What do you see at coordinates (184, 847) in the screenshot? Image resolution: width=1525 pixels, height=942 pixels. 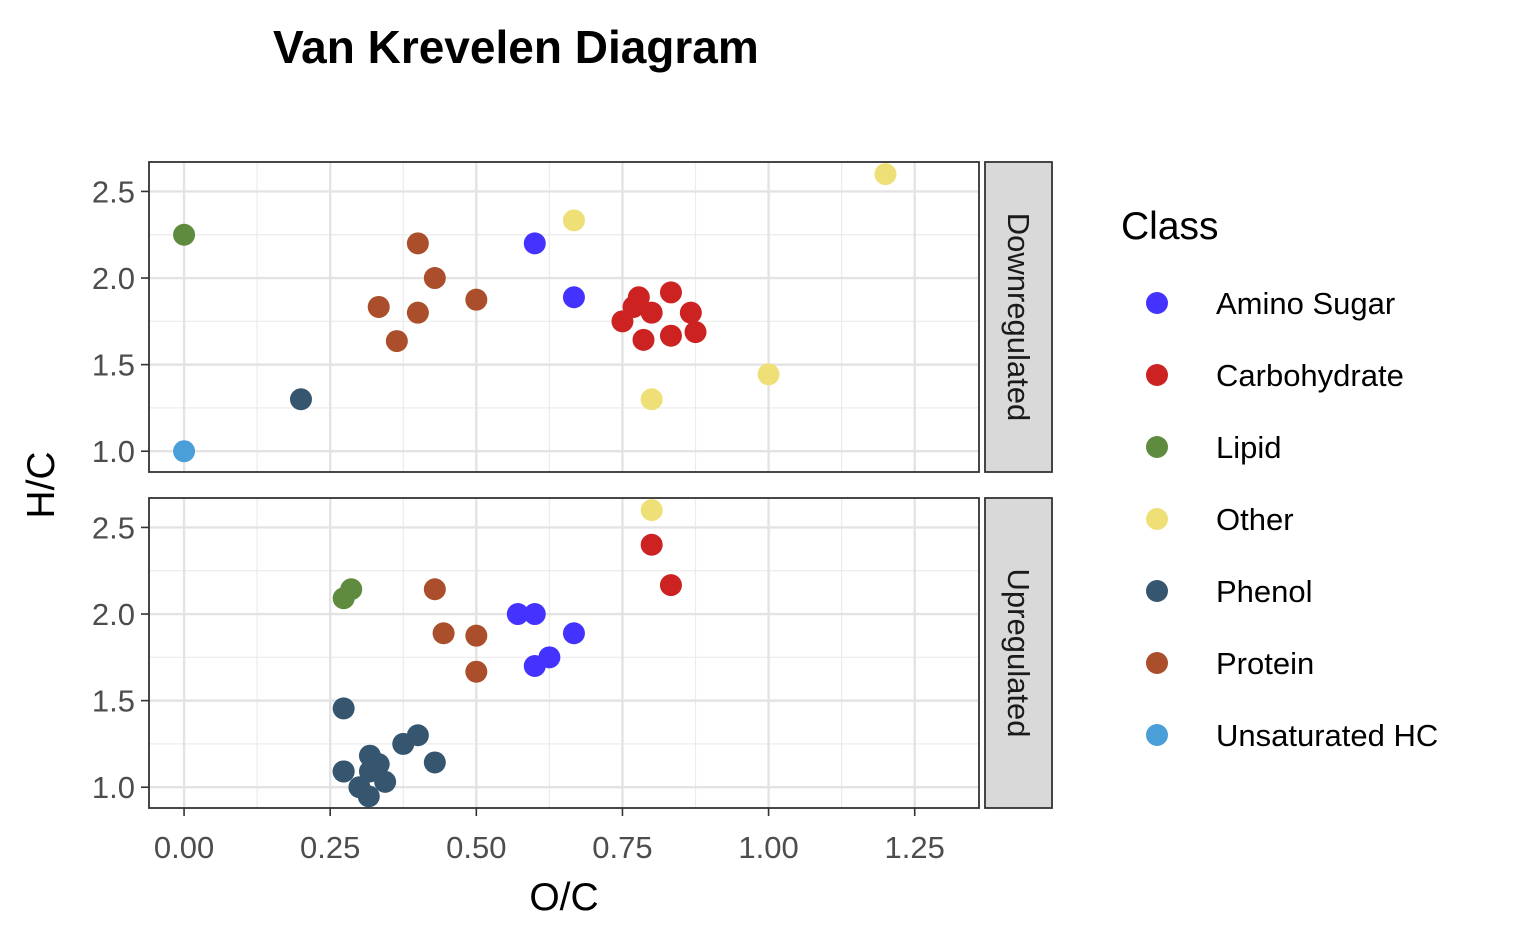 I see `x-tick-label: 0.00` at bounding box center [184, 847].